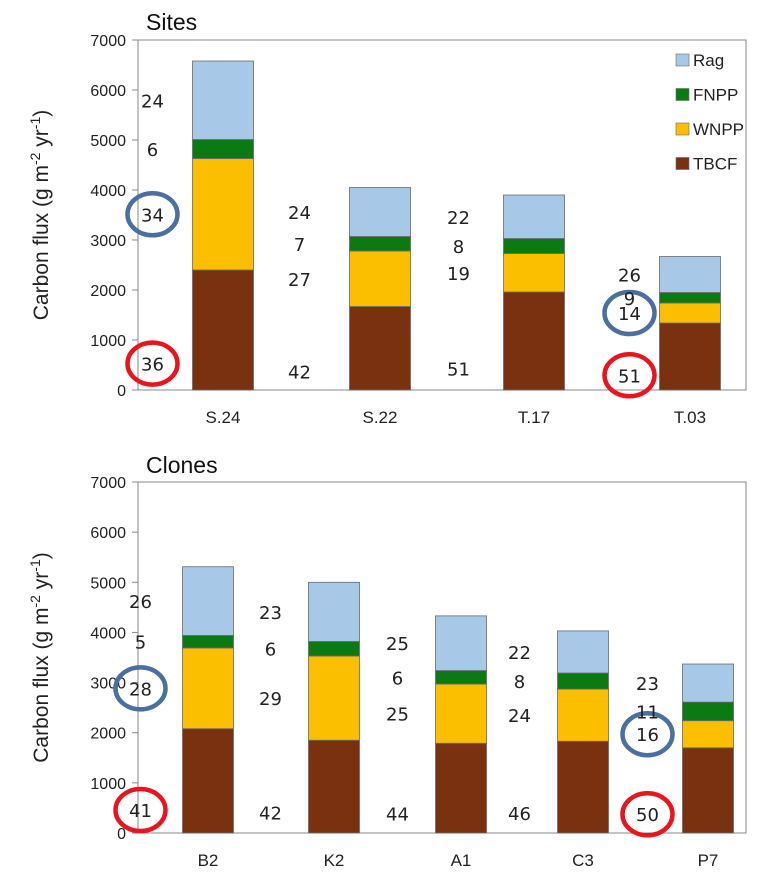 This screenshot has width=775, height=872. Describe the element at coordinates (461, 860) in the screenshot. I see `x-category-label: A1` at that location.